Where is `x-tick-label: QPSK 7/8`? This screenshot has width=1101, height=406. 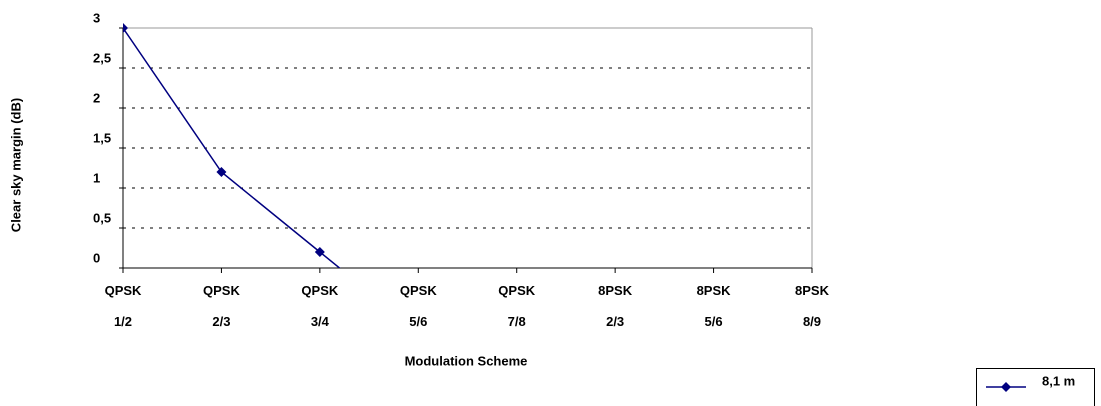 x-tick-label: QPSK 7/8 is located at coordinates (516, 306).